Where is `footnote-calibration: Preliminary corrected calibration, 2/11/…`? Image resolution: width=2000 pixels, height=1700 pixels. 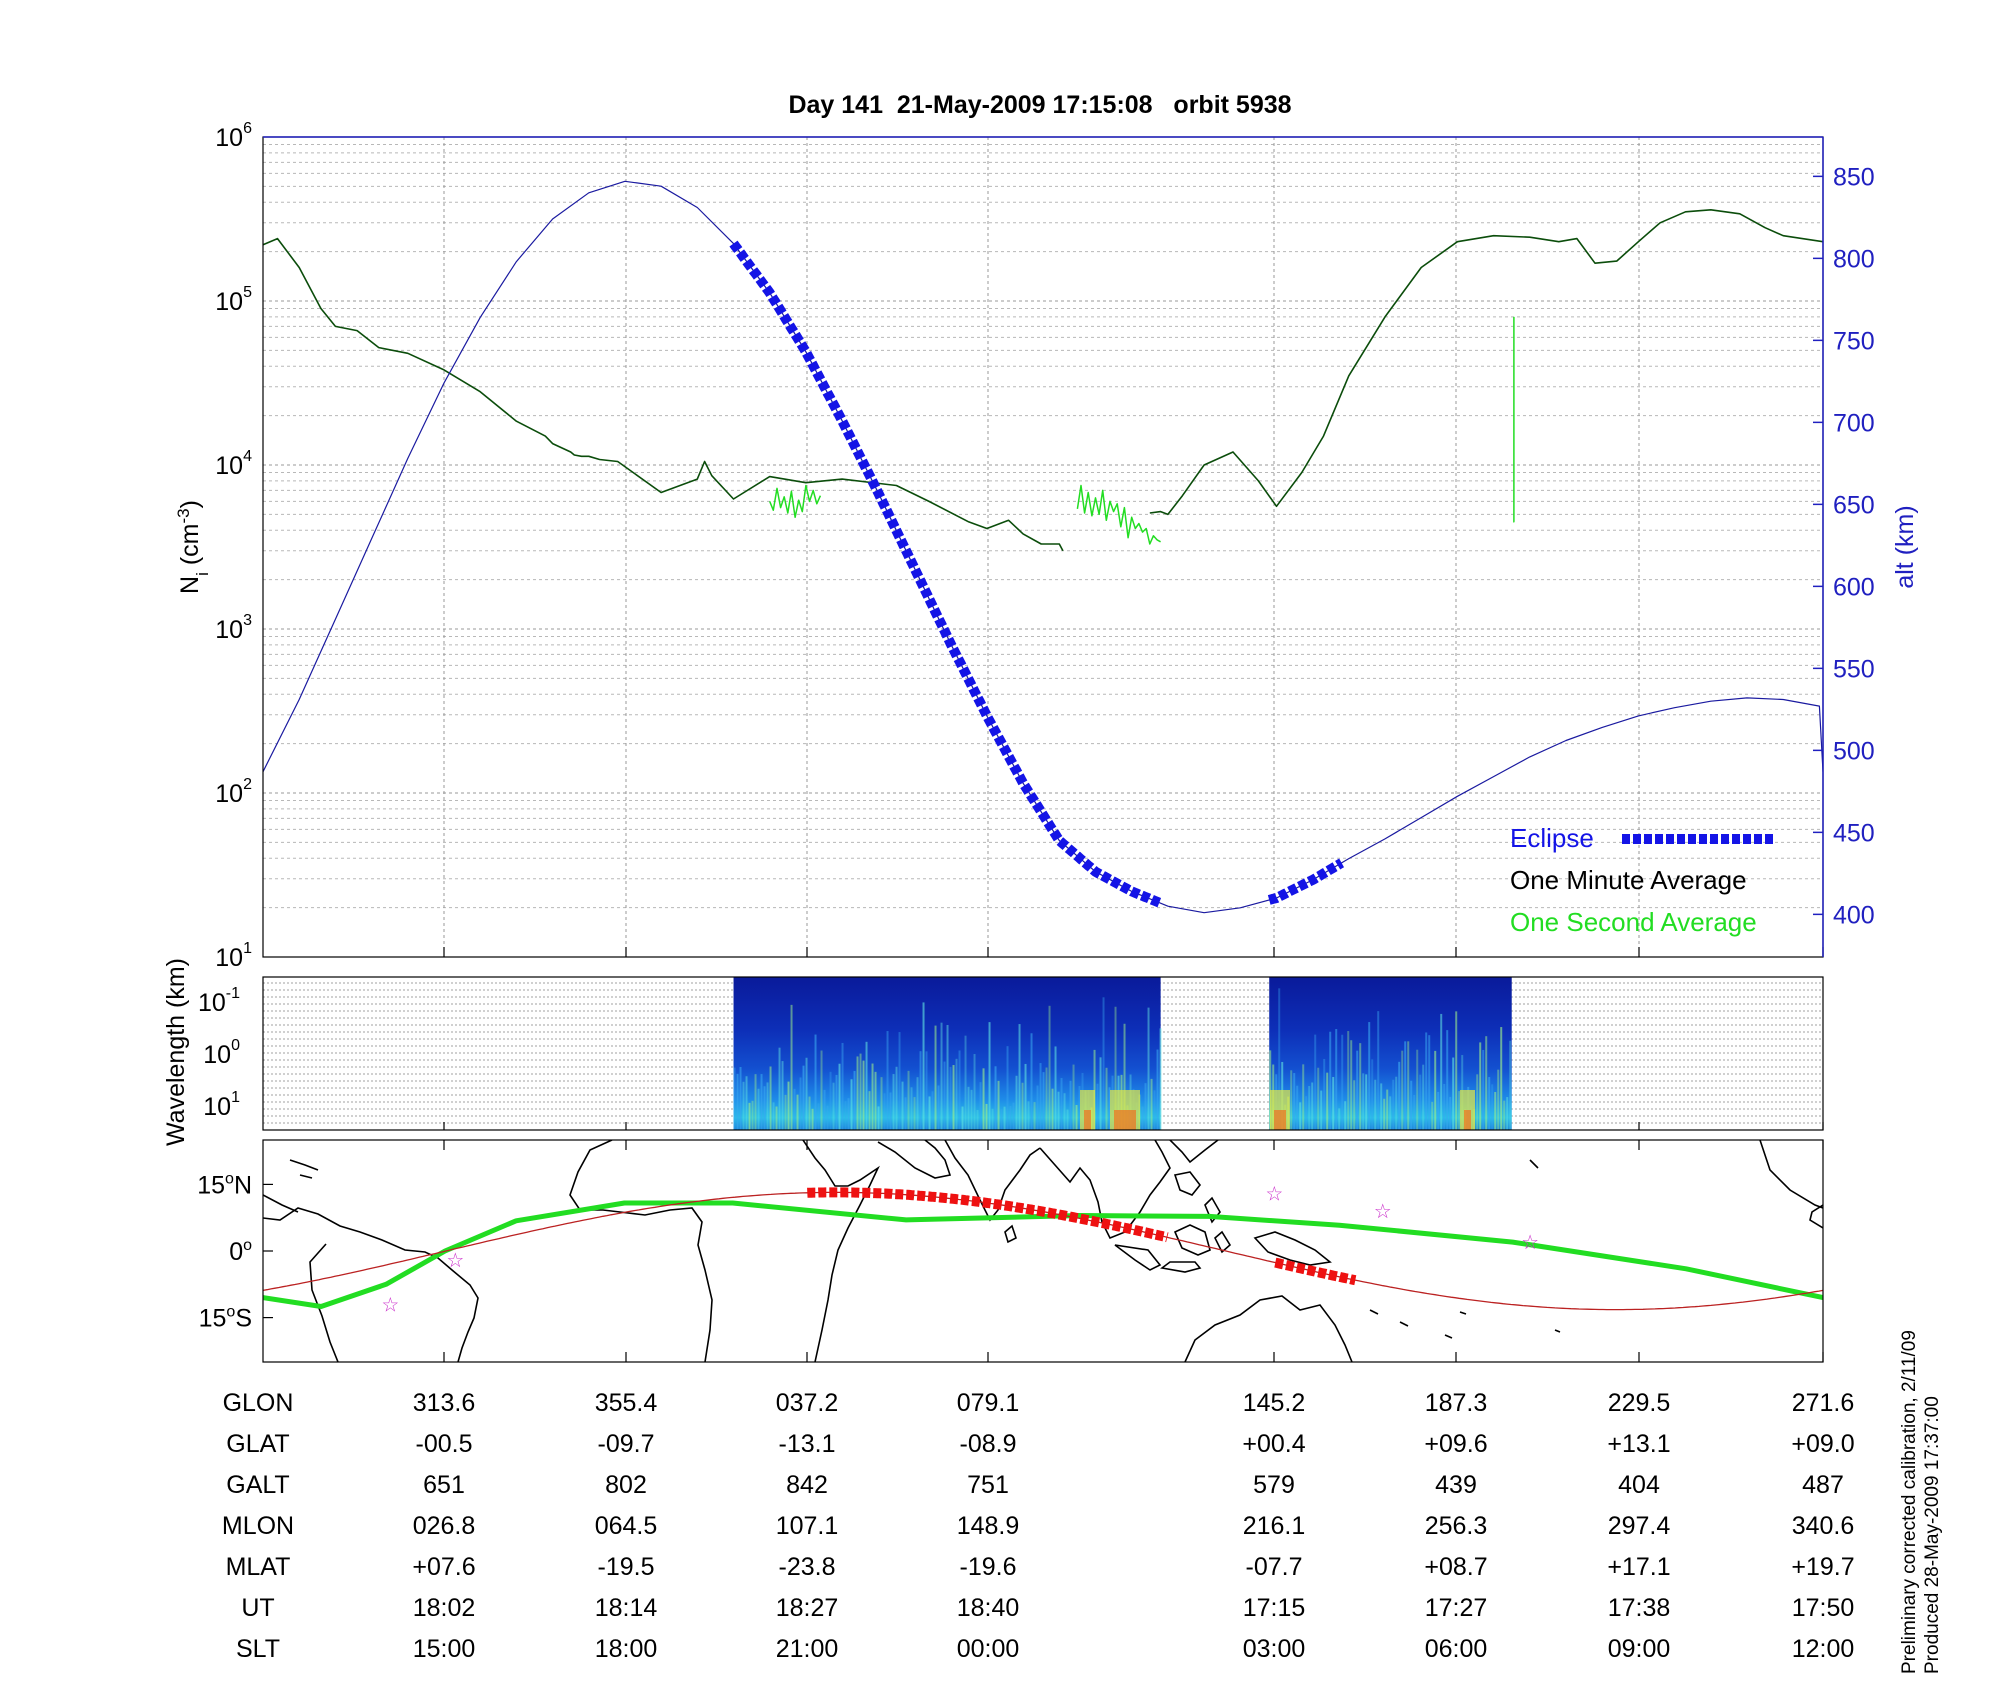 footnote-calibration: Preliminary corrected calibration, 2/11/… is located at coordinates (1909, 1502).